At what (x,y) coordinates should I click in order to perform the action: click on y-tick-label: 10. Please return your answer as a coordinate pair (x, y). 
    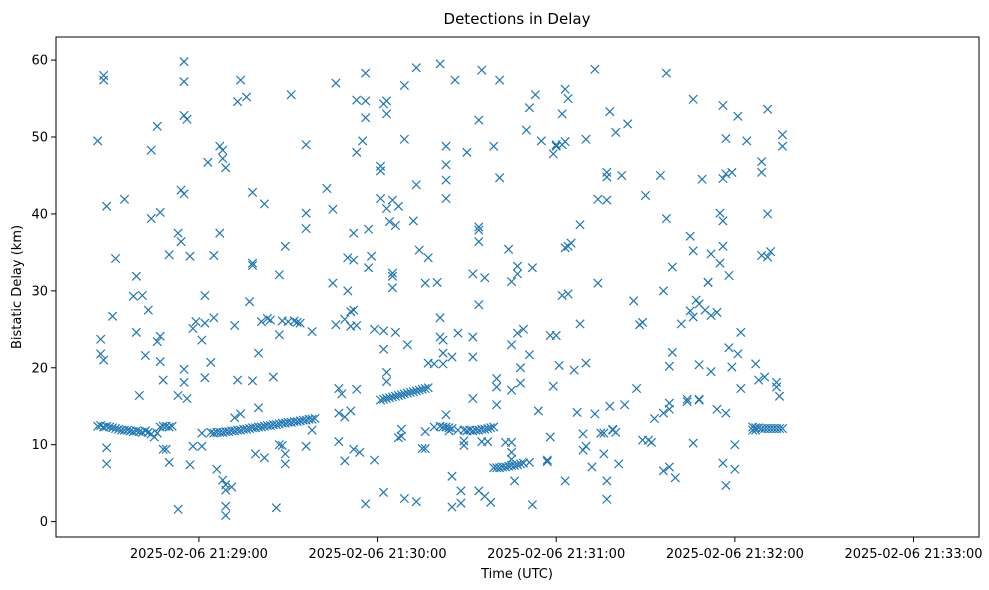
    Looking at the image, I should click on (39, 445).